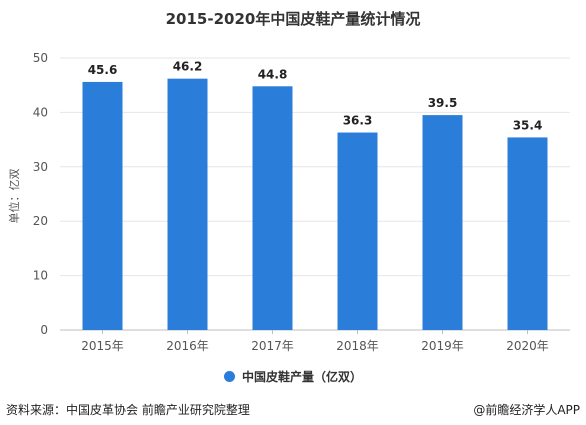 The image size is (586, 425). What do you see at coordinates (187, 346) in the screenshot?
I see `x-tick-label: 2016年` at bounding box center [187, 346].